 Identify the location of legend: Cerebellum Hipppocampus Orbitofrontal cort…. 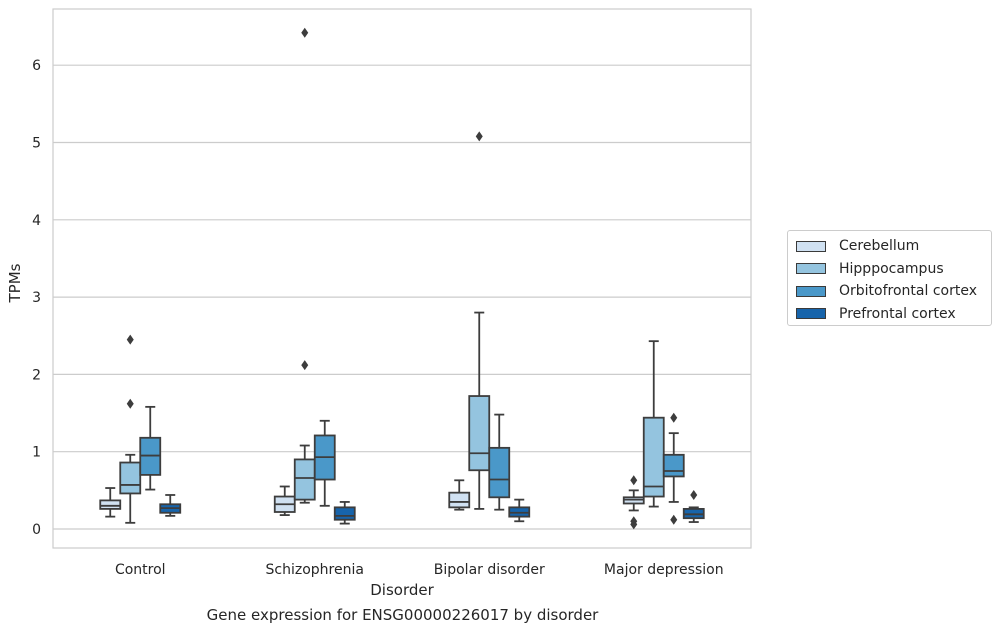
(889, 278).